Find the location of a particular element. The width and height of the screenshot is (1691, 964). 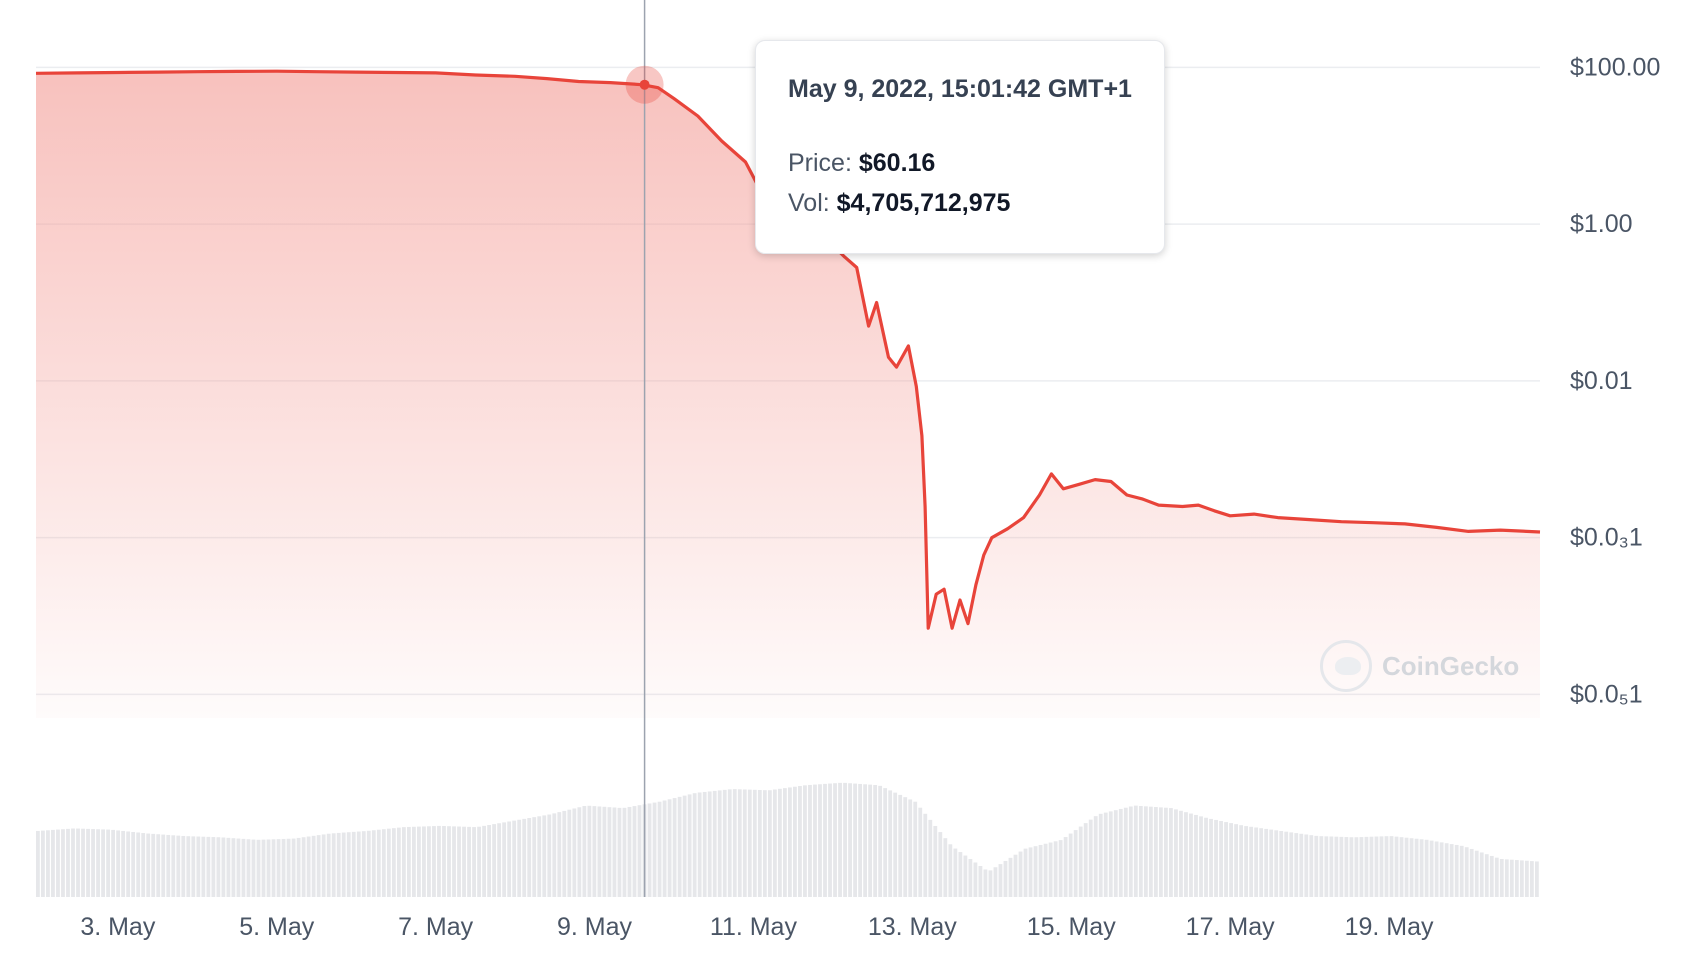

tooltip-price-label: Price: is located at coordinates (820, 163).